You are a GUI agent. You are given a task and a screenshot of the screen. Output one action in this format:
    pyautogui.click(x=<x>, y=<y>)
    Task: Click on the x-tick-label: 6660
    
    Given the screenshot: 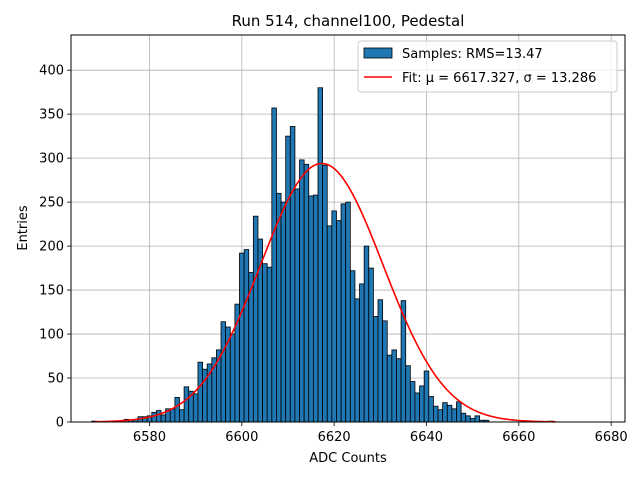 What is the action you would take?
    pyautogui.click(x=518, y=437)
    